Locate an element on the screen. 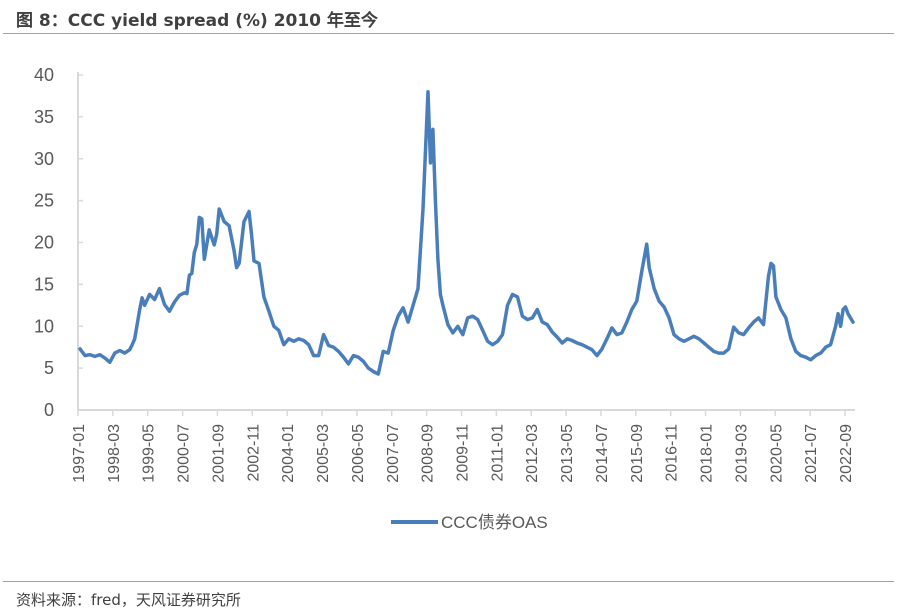 This screenshot has height=614, width=897. x-tick-label: 2006-05 is located at coordinates (358, 453).